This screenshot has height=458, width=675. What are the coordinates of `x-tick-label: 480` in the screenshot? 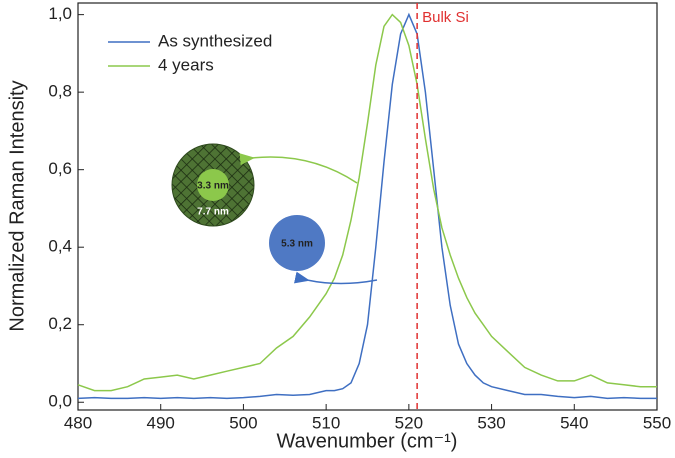 It's located at (78, 422).